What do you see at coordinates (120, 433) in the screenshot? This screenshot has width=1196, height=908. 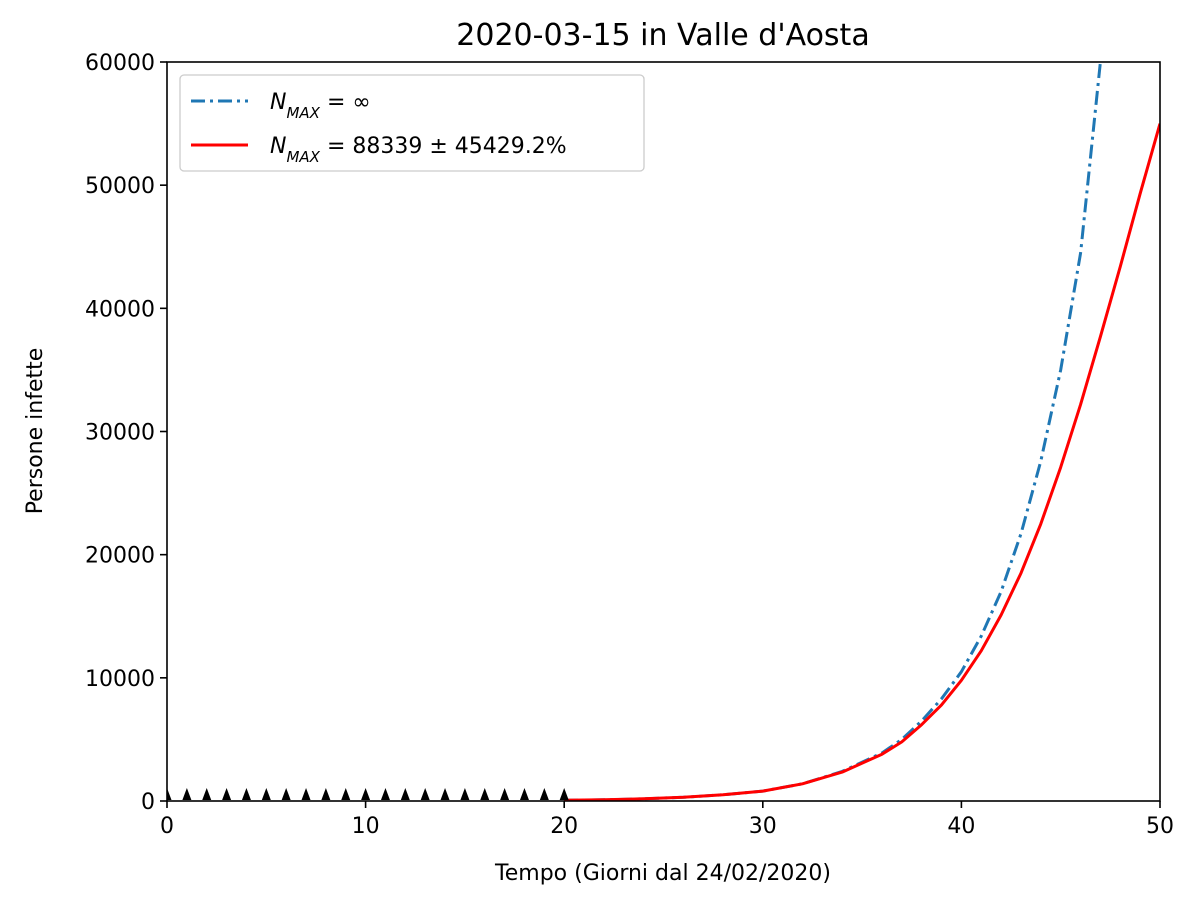 I see `y-tick-label: 30000` at bounding box center [120, 433].